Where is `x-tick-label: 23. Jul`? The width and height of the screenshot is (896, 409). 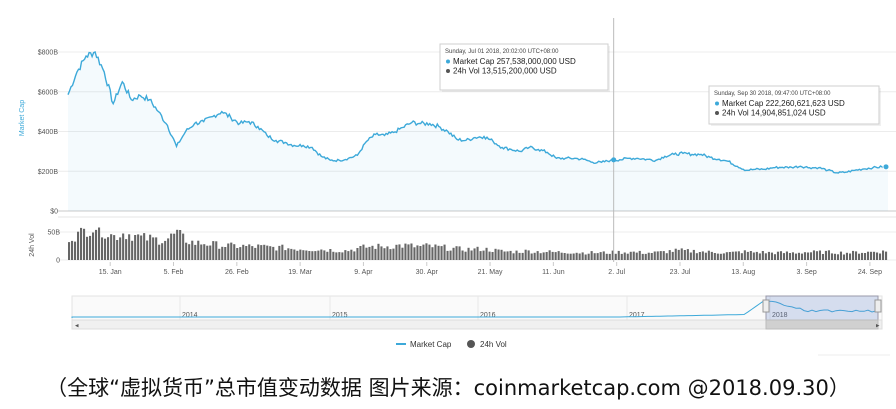
x-tick-label: 23. Jul is located at coordinates (680, 272).